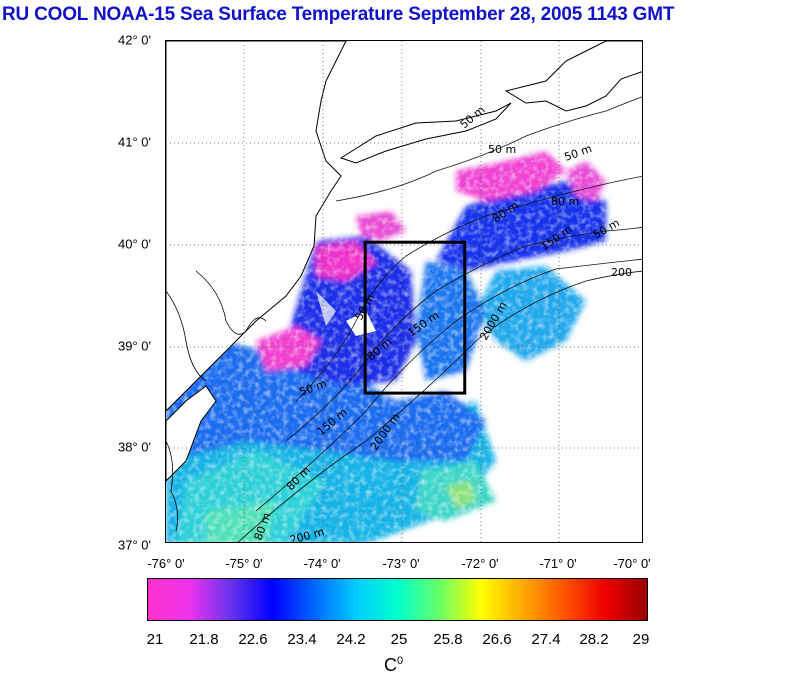 The height and width of the screenshot is (680, 800). What do you see at coordinates (394, 665) in the screenshot?
I see `colorbar-unit: C0` at bounding box center [394, 665].